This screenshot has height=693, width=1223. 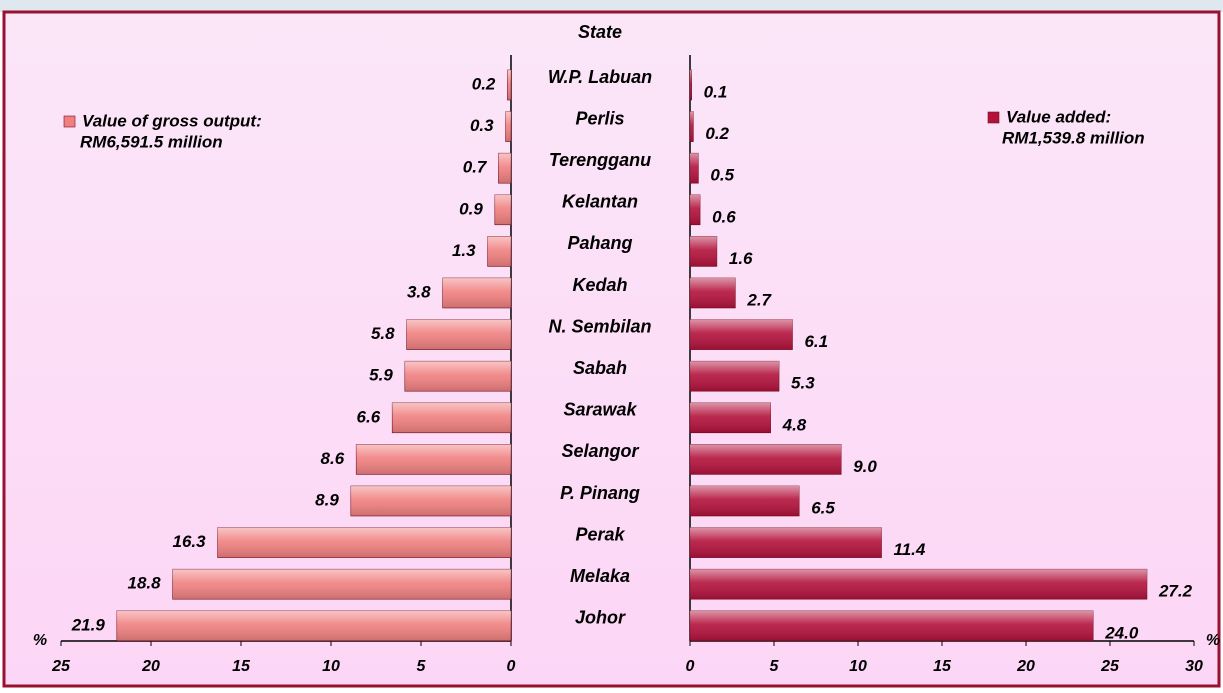 What do you see at coordinates (1121, 632) in the screenshot?
I see `value-label: 24.0` at bounding box center [1121, 632].